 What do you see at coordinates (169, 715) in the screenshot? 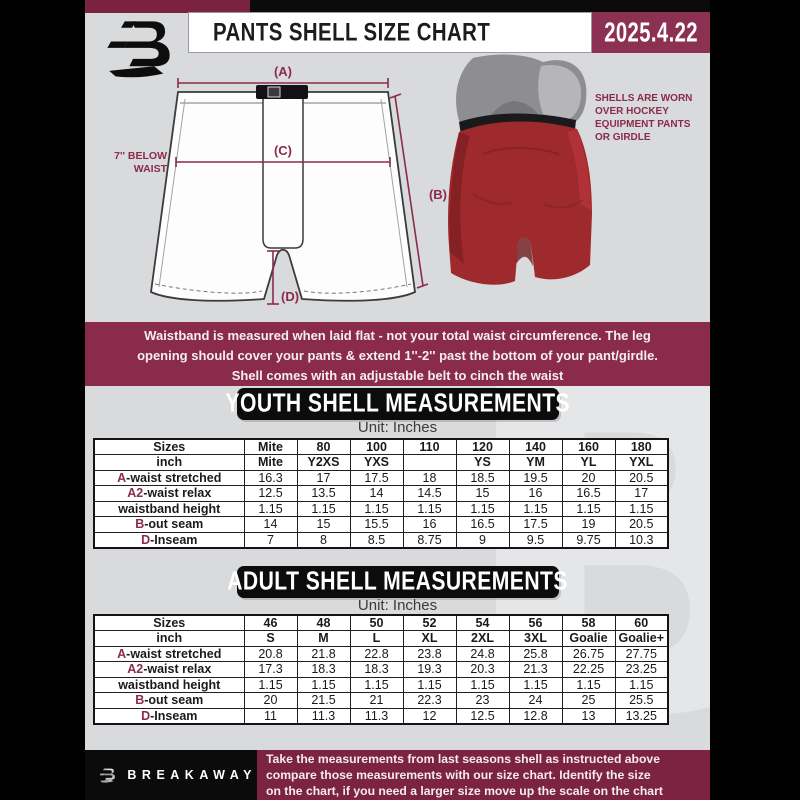
I see `row-label: D-Inseam` at bounding box center [169, 715].